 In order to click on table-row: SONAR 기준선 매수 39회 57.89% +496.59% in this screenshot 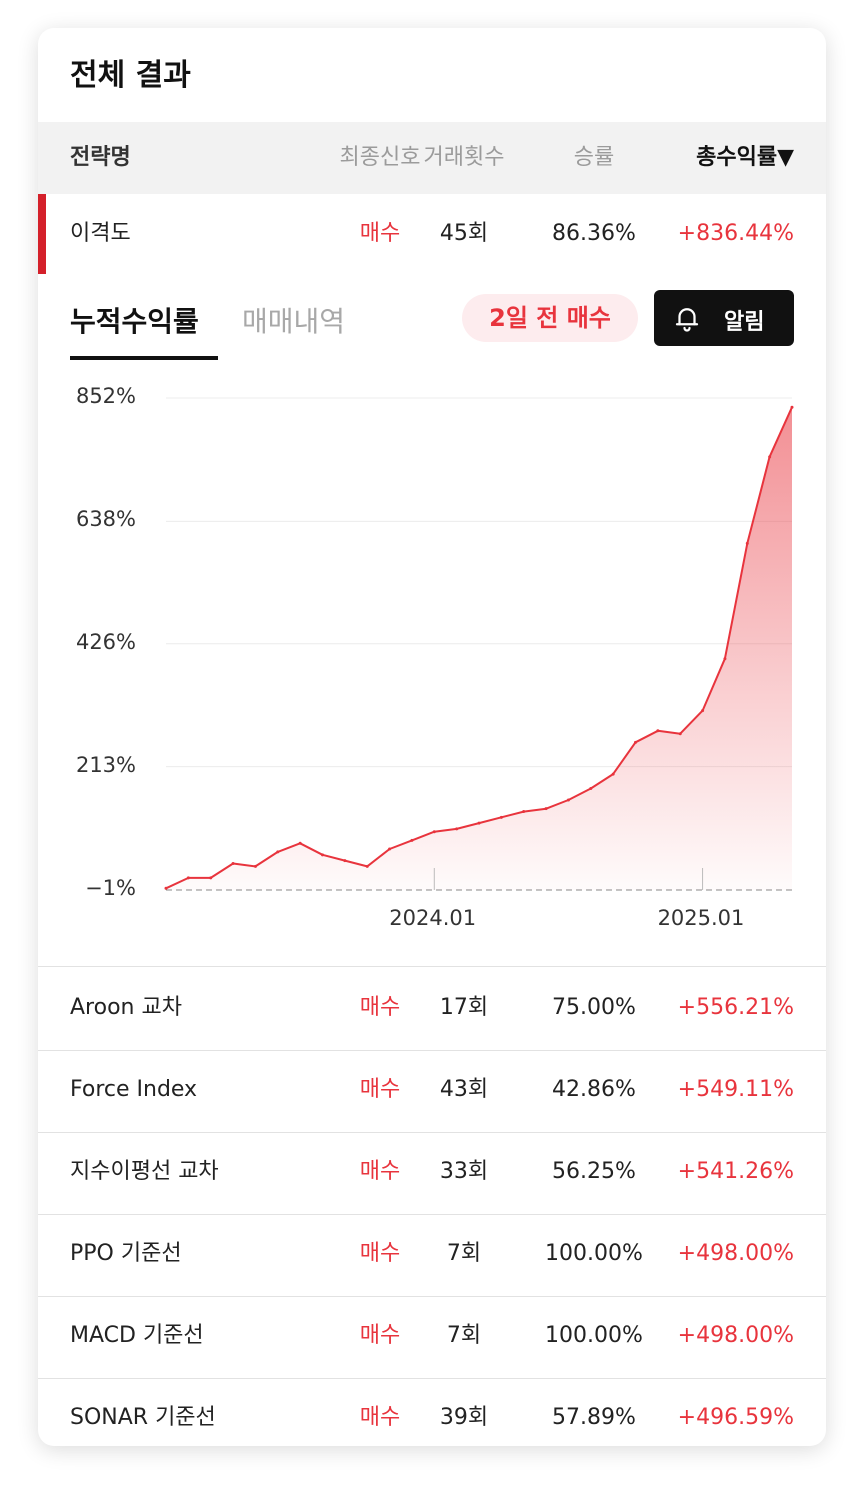, I will do `click(432, 1412)`.